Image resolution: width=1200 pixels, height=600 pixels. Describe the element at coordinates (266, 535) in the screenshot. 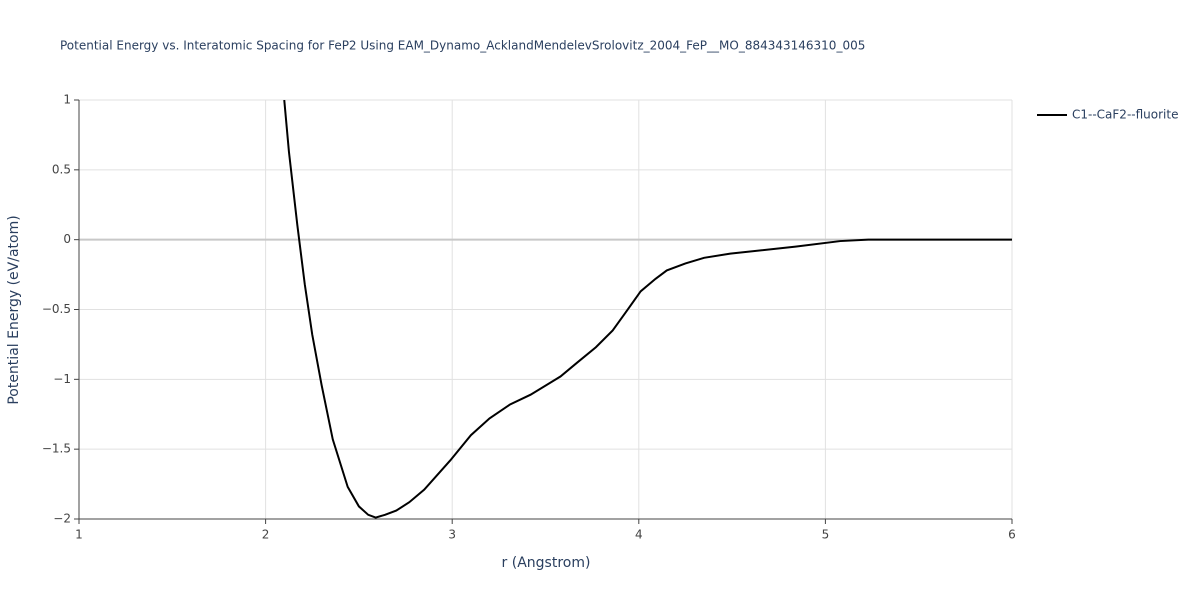

I see `x-tick-label: 2` at that location.